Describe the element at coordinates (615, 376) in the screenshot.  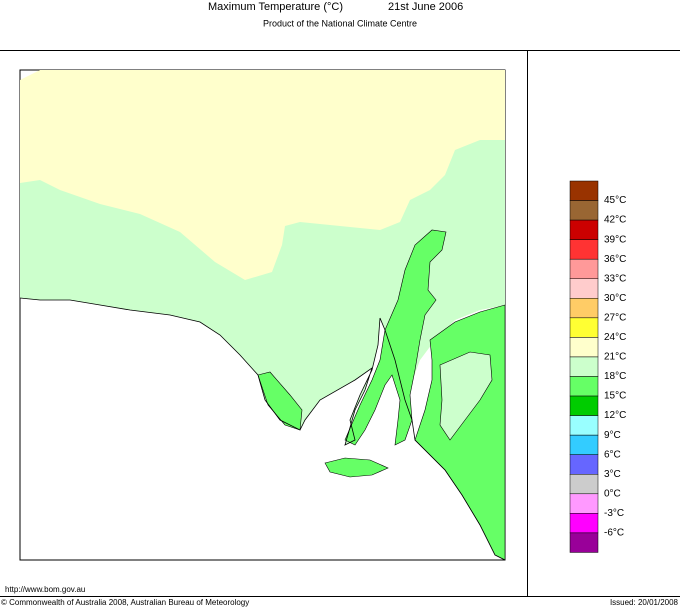
I see `legend-label: 18°C` at that location.